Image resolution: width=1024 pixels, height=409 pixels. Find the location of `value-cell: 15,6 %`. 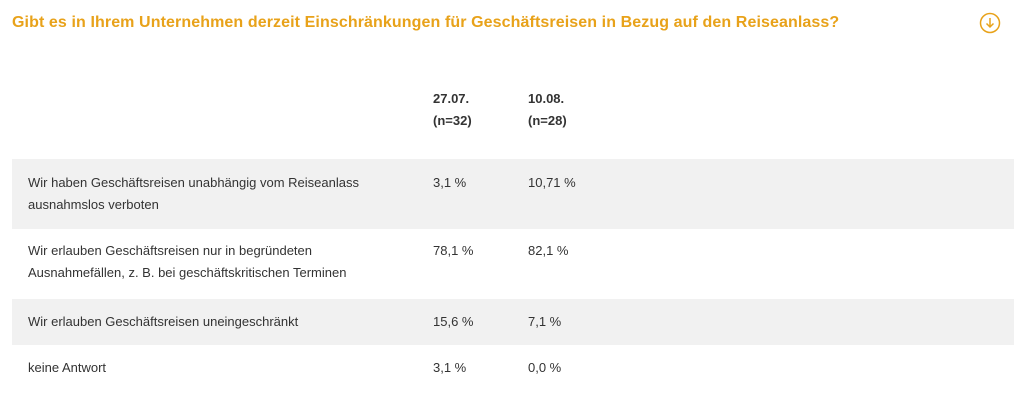

value-cell: 15,6 % is located at coordinates (453, 321).